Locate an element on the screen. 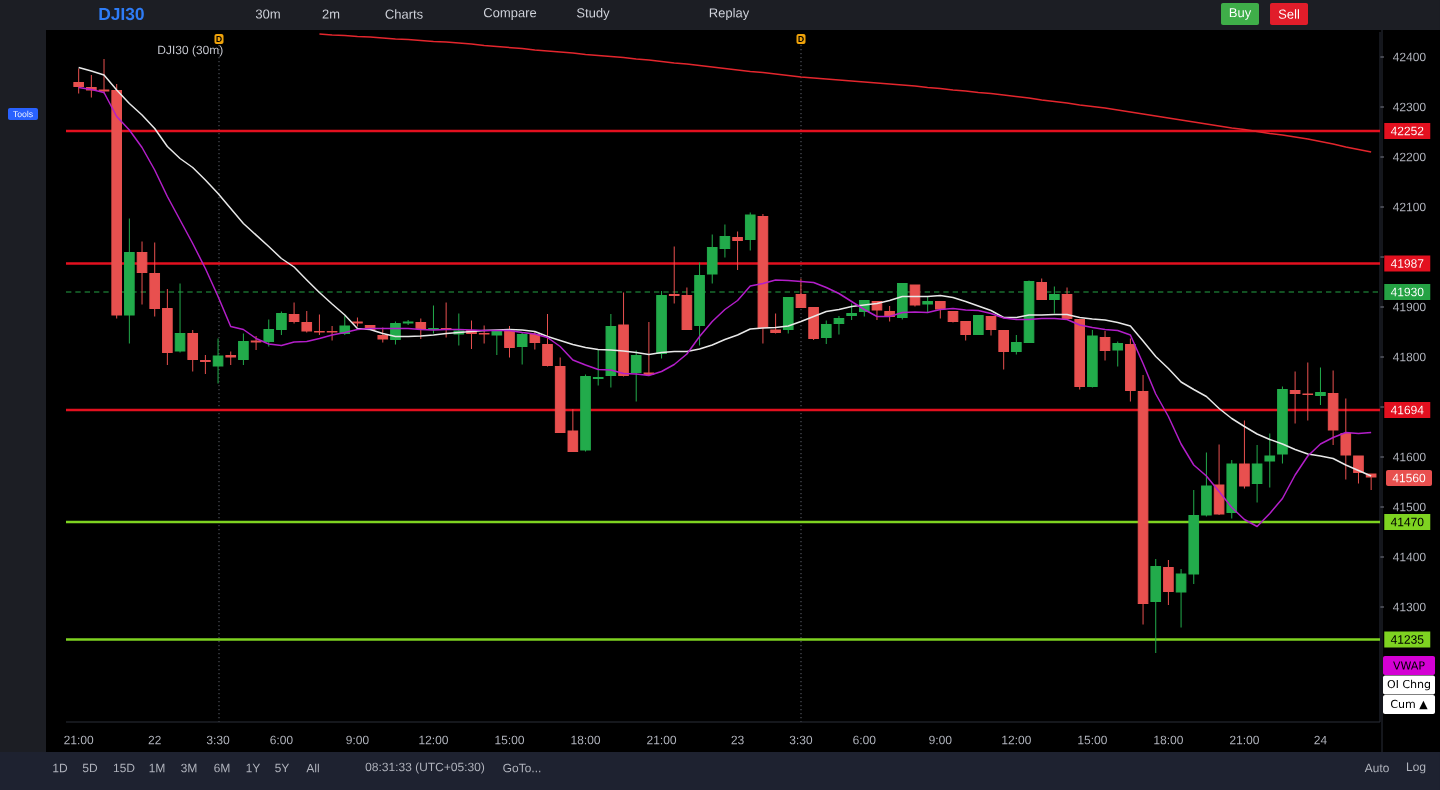 The width and height of the screenshot is (1440, 790). text: 5Y is located at coordinates (282, 768).